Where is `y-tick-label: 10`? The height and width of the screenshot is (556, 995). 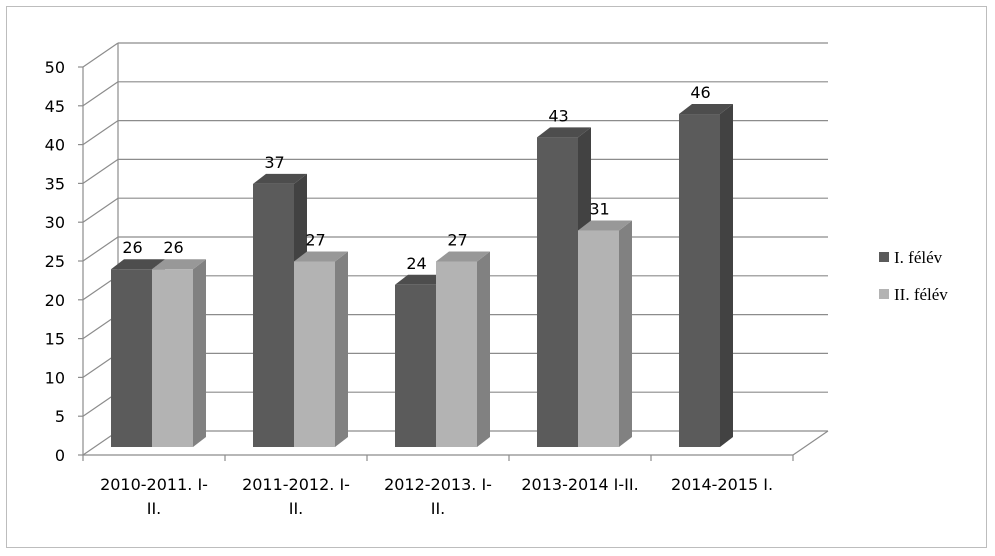 y-tick-label: 10 is located at coordinates (55, 377).